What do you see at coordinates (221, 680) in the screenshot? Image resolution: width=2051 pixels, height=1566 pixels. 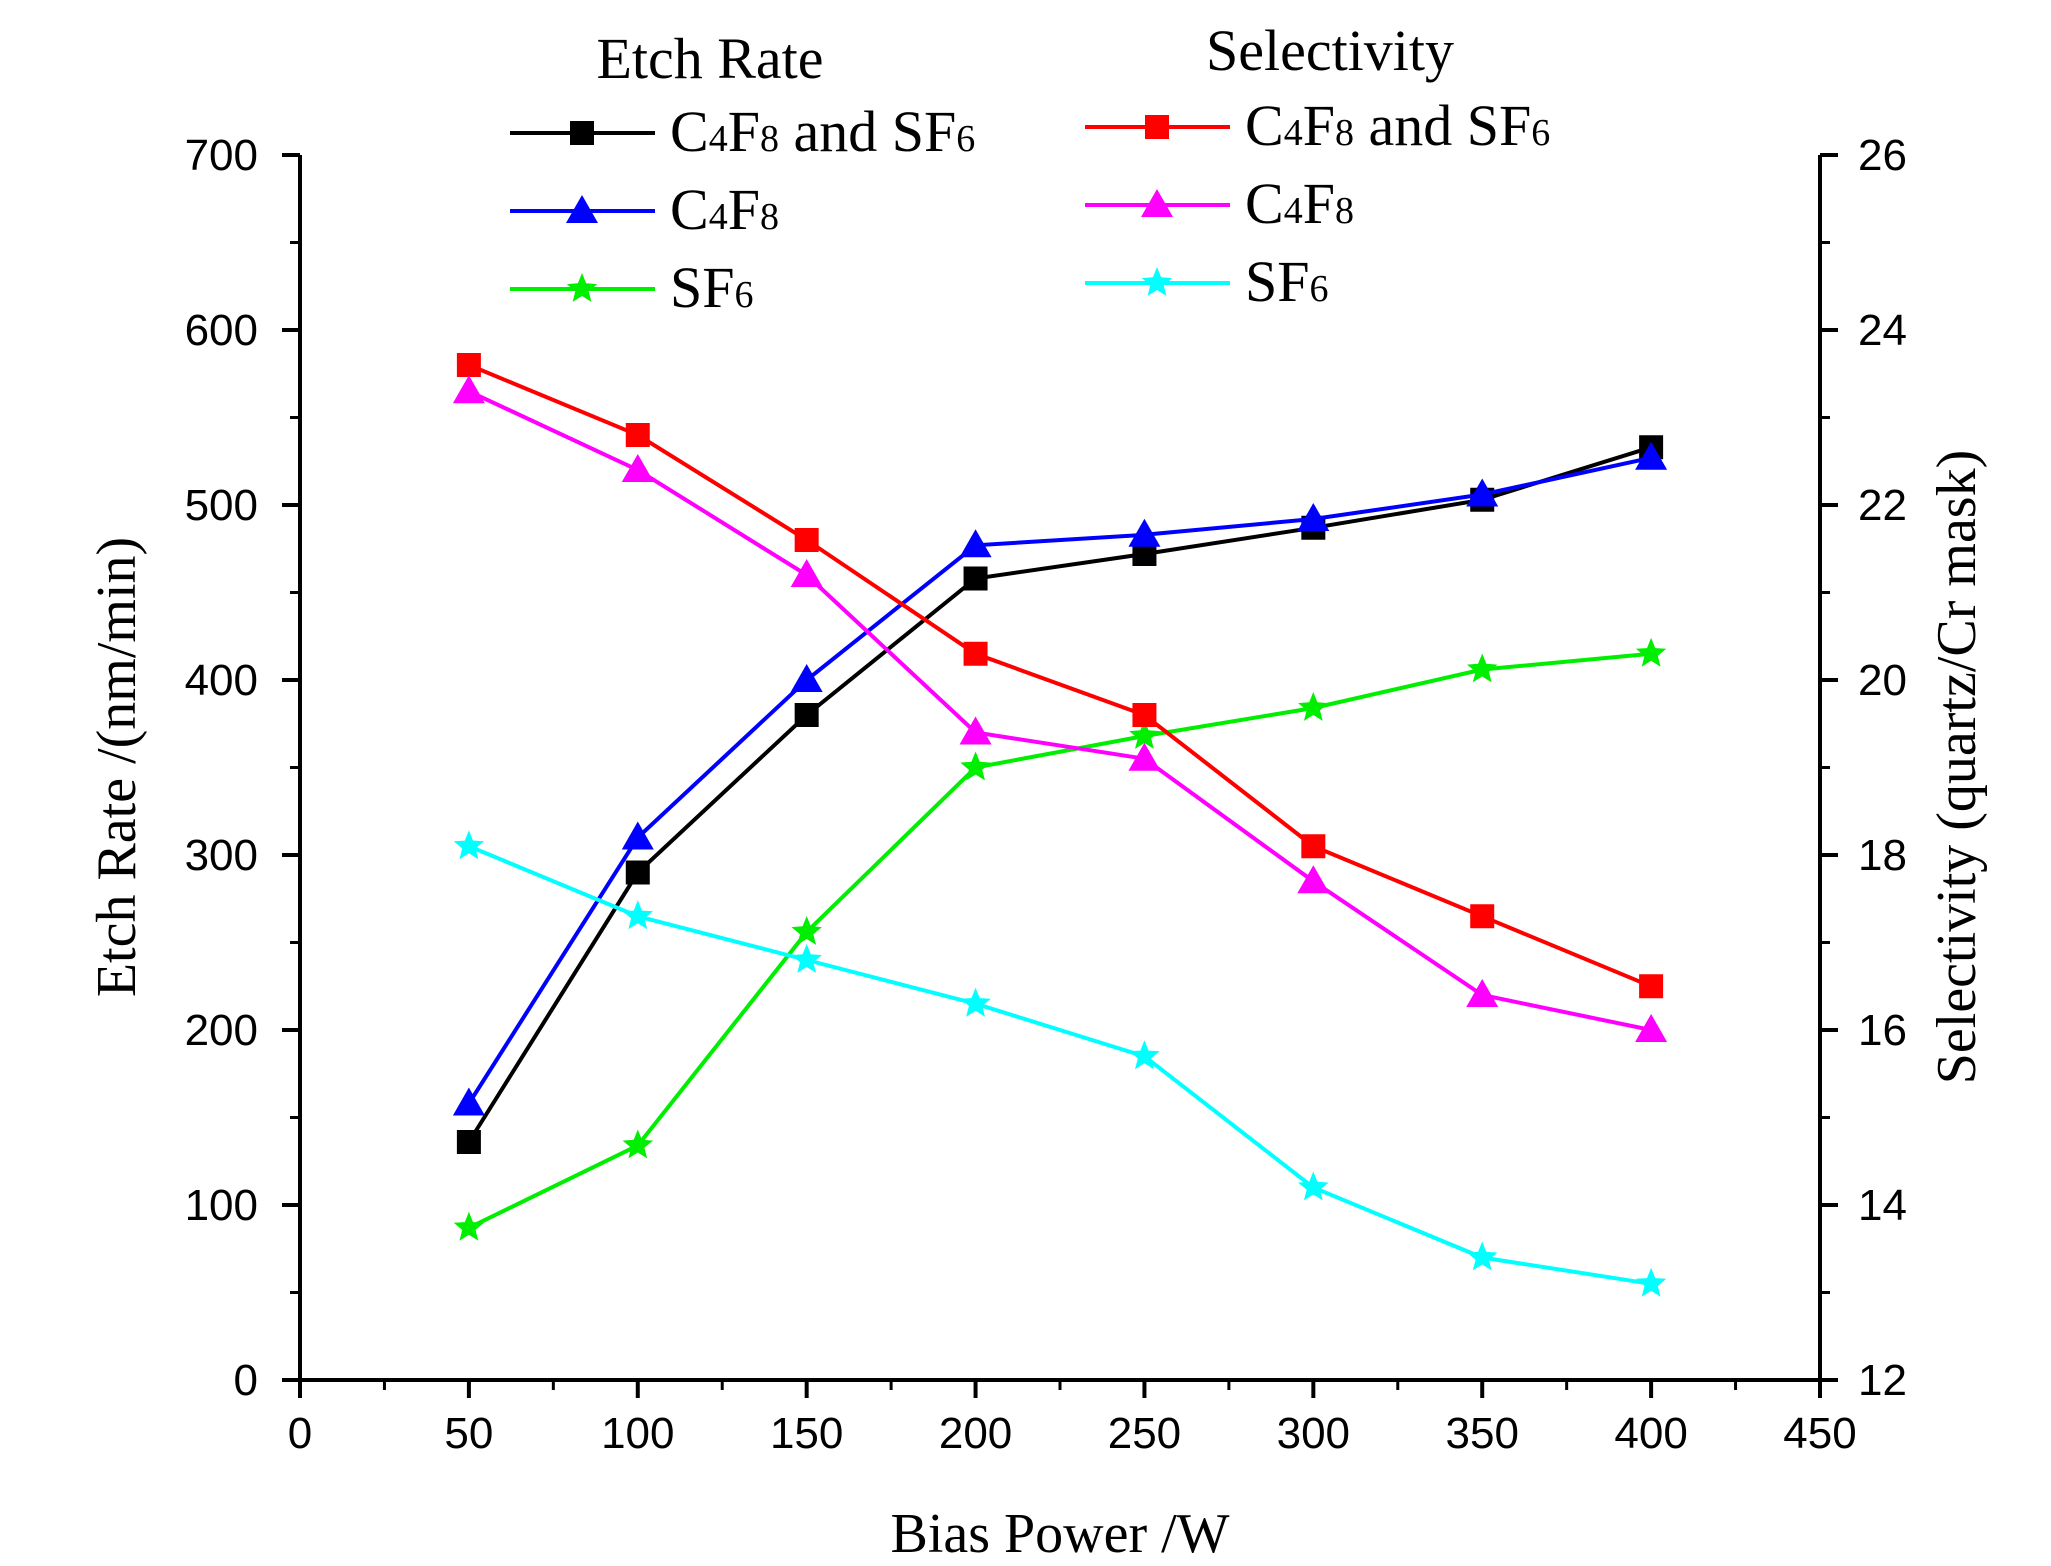 I see `left-y-tick-label: 400` at bounding box center [221, 680].